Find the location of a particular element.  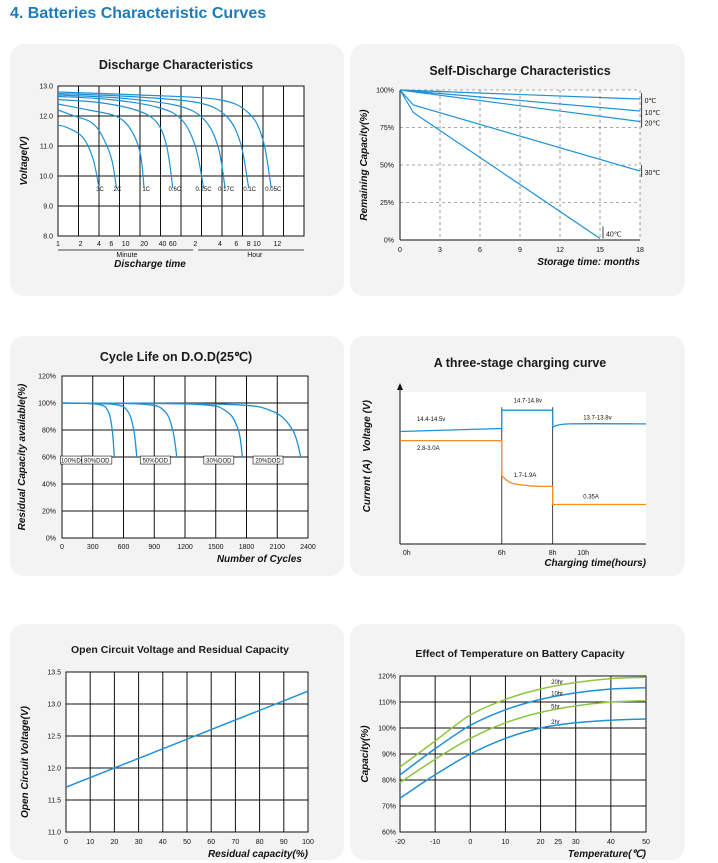

y-axis-label: Voltage(V) is located at coordinates (24, 161).